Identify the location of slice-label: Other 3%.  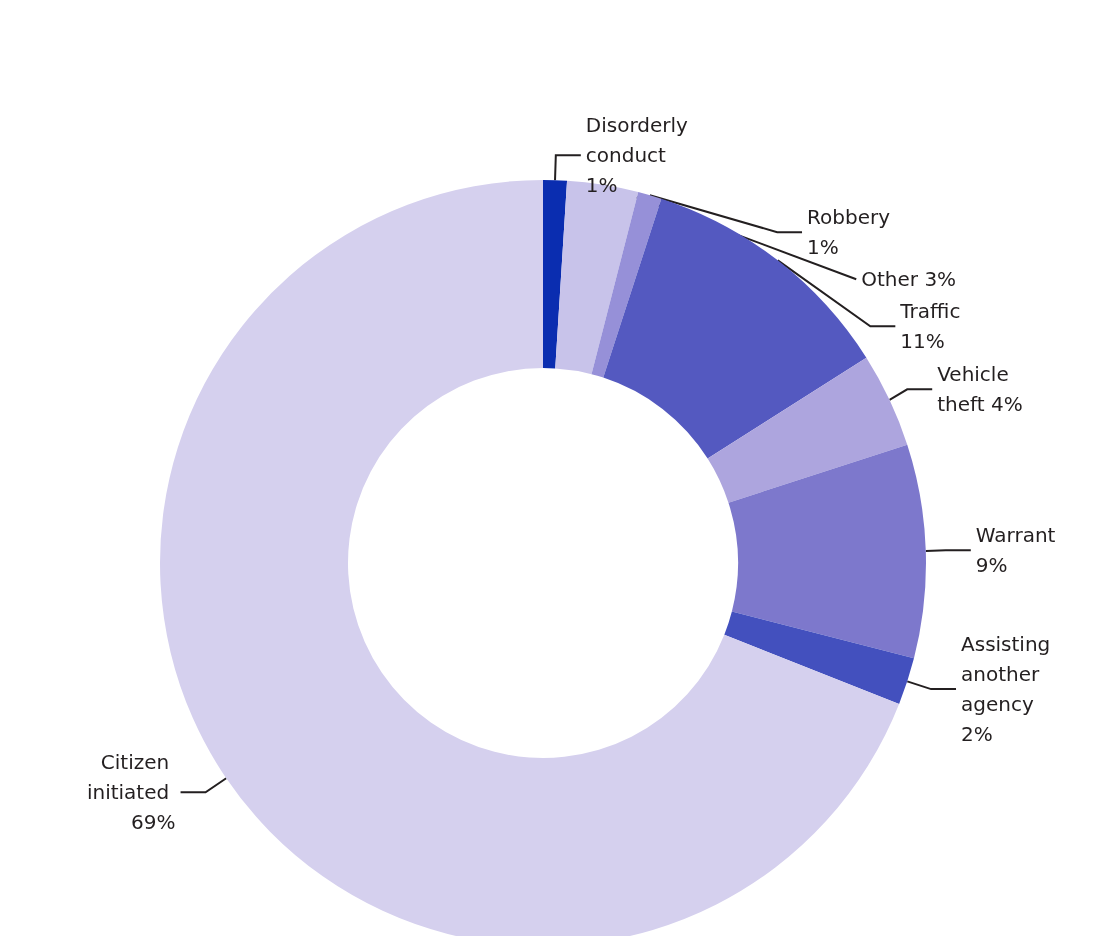
(909, 279).